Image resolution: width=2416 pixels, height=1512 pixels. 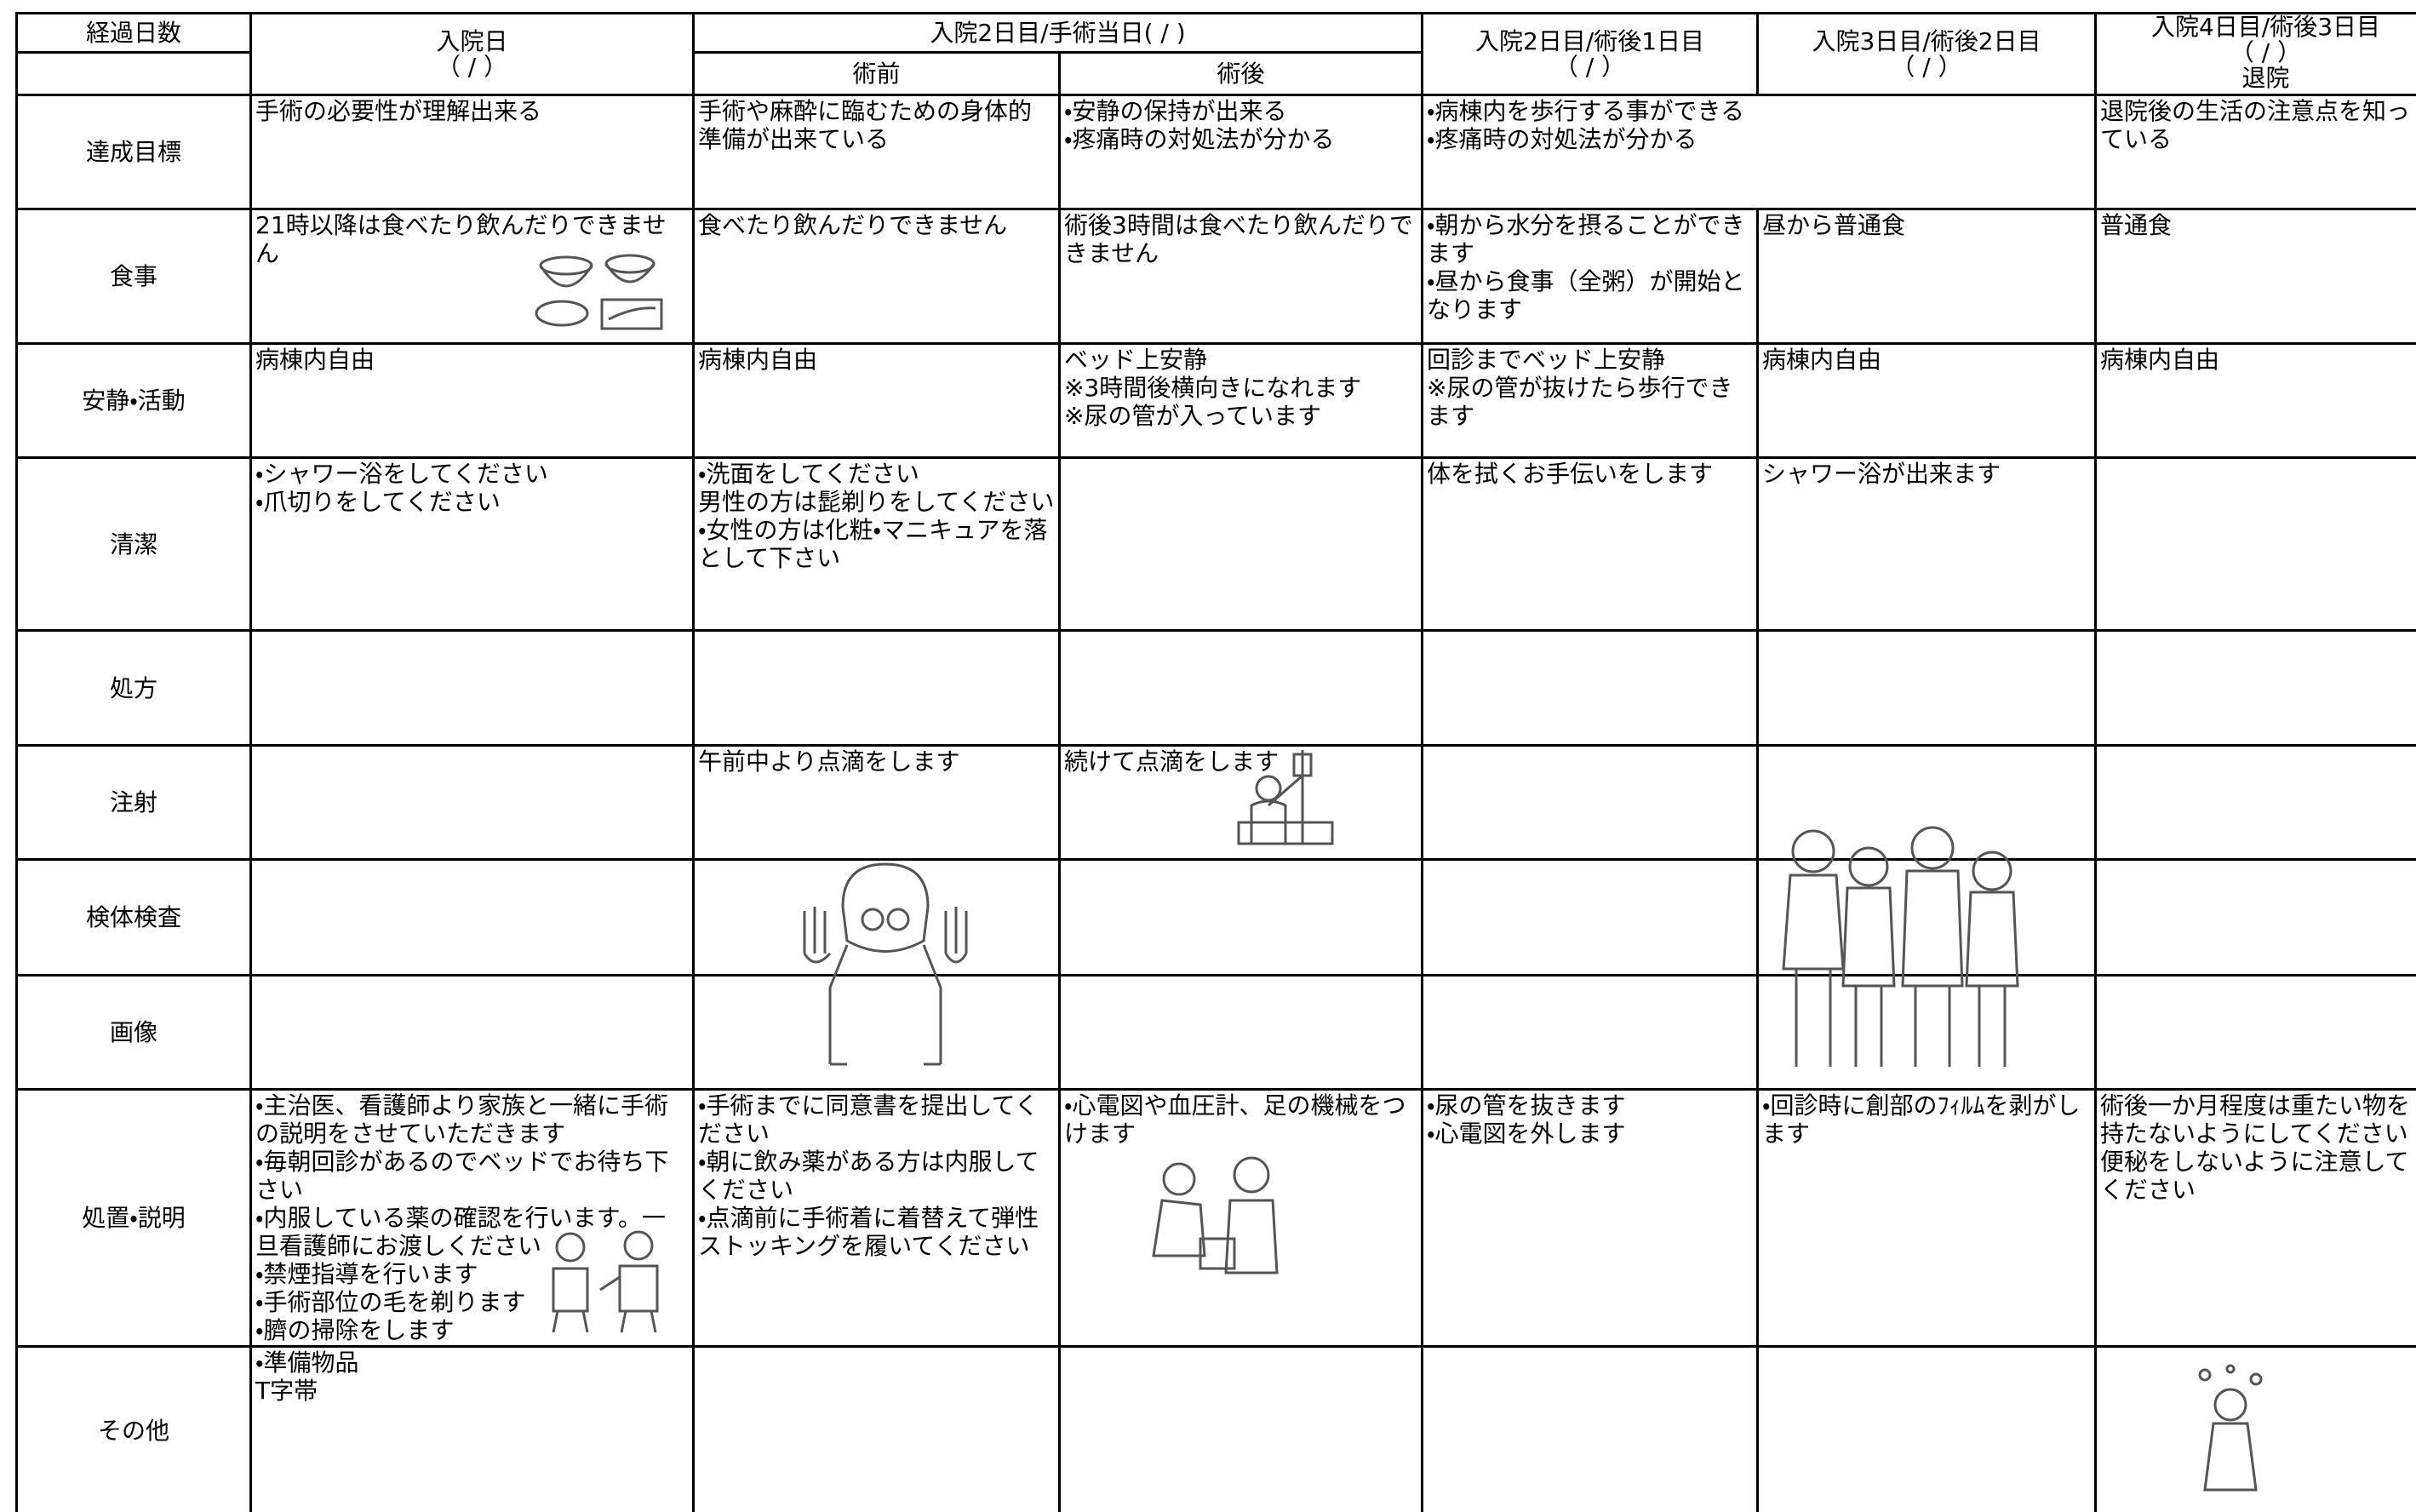 I want to click on cell-line: ※3時間後横向きになれます, so click(x=1213, y=388).